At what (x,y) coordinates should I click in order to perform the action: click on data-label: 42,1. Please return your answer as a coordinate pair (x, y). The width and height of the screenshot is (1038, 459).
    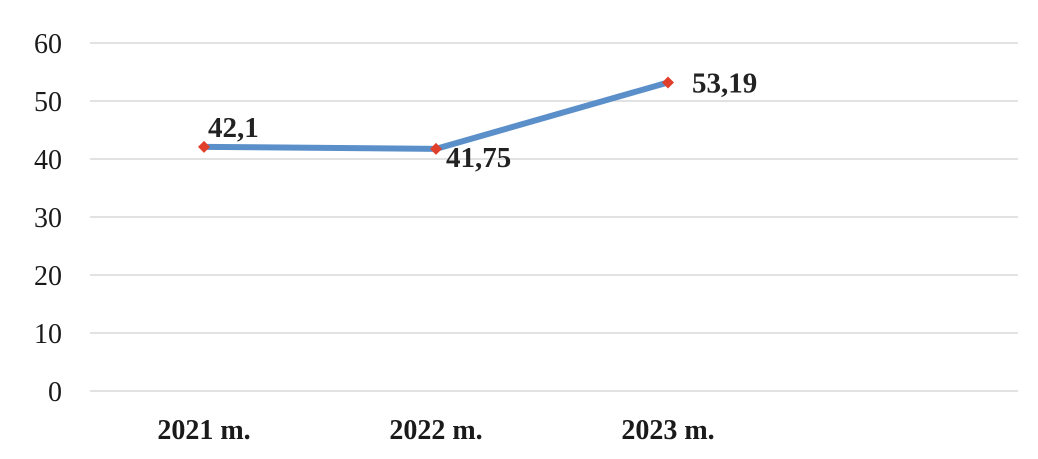
    Looking at the image, I should click on (233, 128).